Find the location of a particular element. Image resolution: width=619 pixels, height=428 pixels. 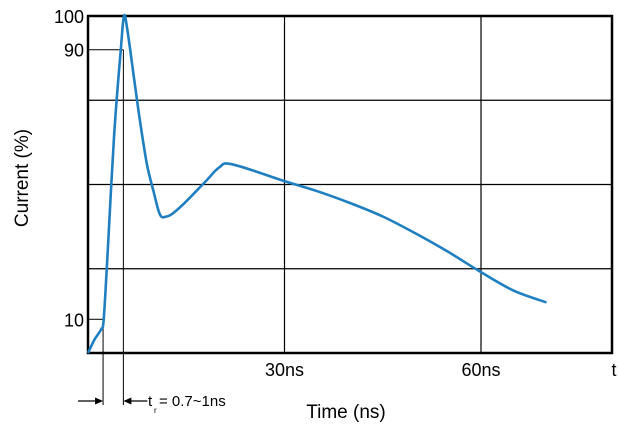

x-axis-label: Time (ns) is located at coordinates (346, 412).